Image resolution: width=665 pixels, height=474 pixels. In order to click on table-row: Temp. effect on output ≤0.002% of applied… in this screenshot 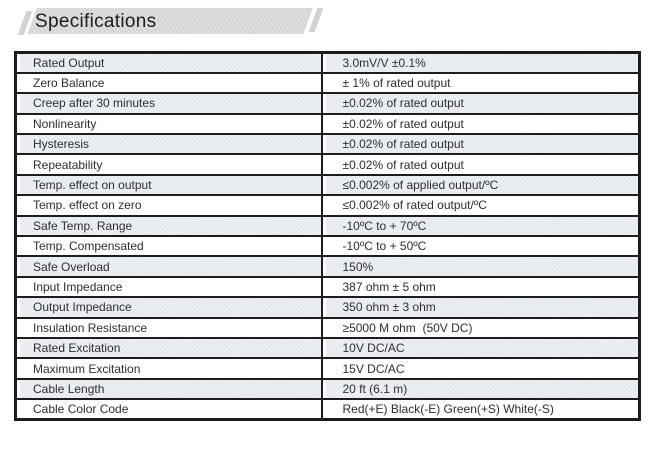, I will do `click(327, 185)`.